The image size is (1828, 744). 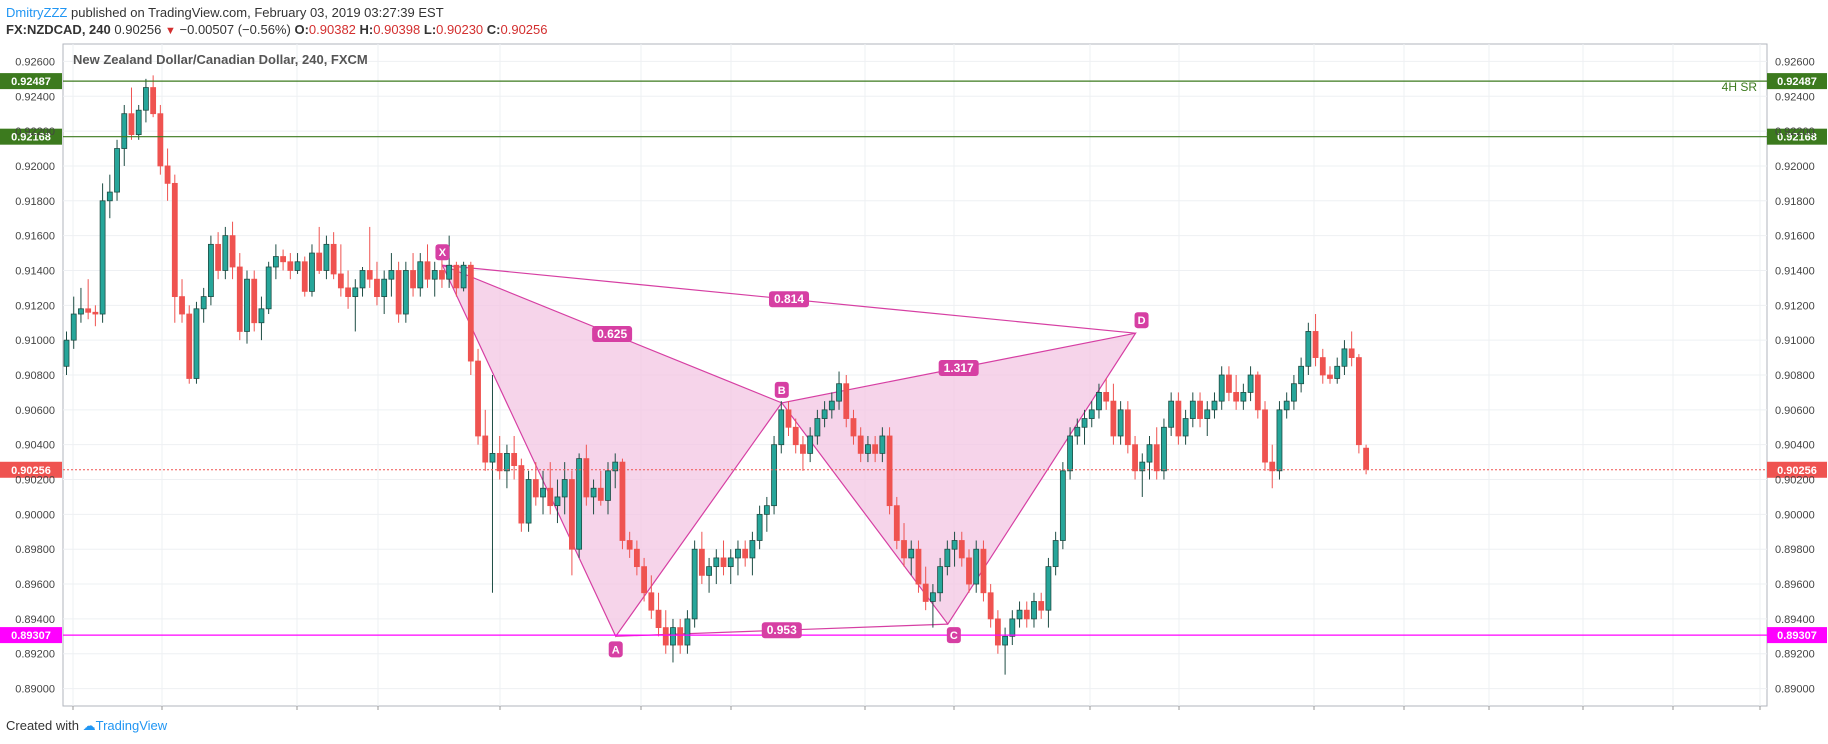 I want to click on magenta-level-left-value: 0.89307, so click(x=31, y=636).